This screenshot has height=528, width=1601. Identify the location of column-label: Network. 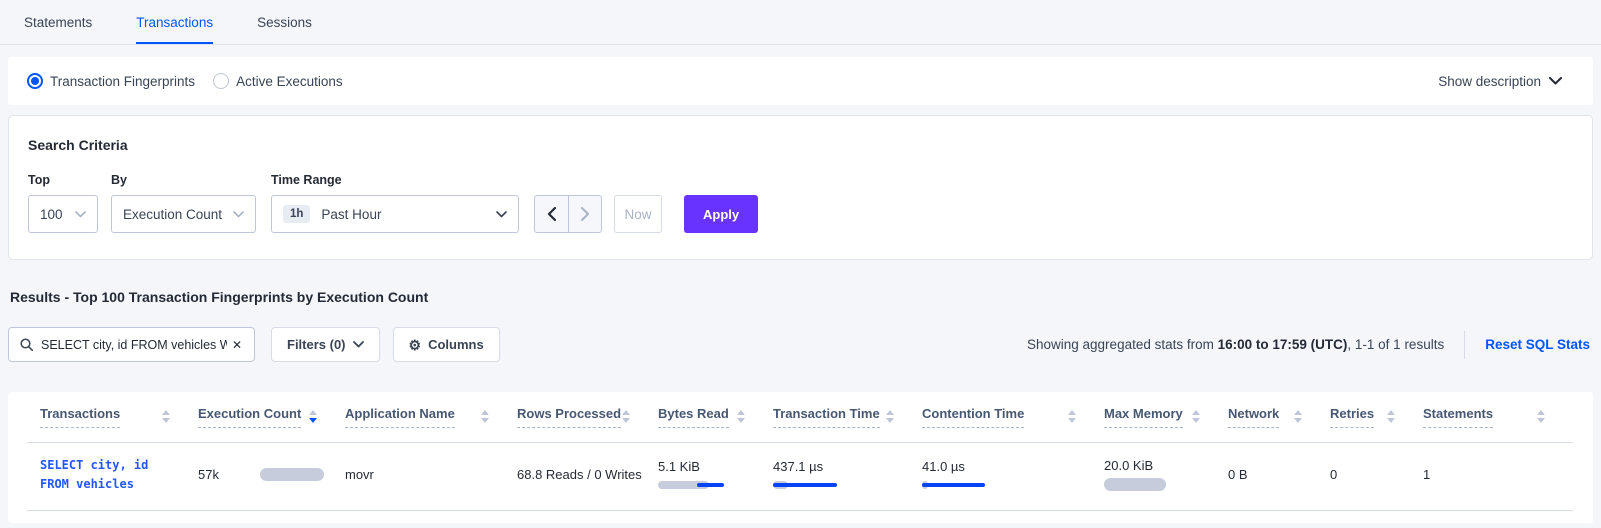
(1254, 417).